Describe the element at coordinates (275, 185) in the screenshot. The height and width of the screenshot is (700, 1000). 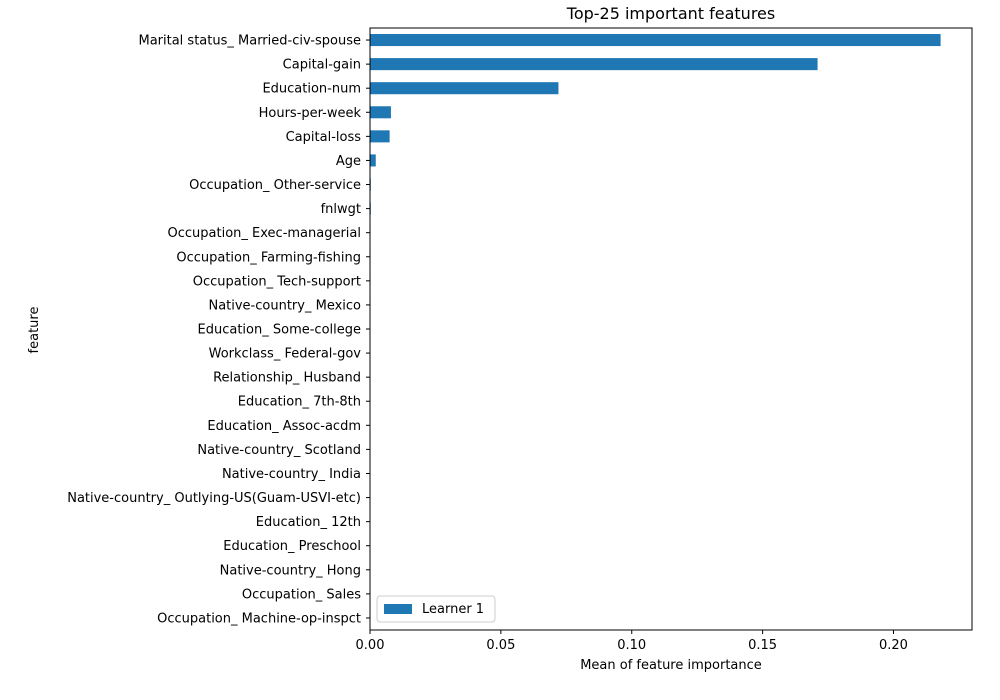
I see `y-tick-label: Occupation_ Other-service` at that location.